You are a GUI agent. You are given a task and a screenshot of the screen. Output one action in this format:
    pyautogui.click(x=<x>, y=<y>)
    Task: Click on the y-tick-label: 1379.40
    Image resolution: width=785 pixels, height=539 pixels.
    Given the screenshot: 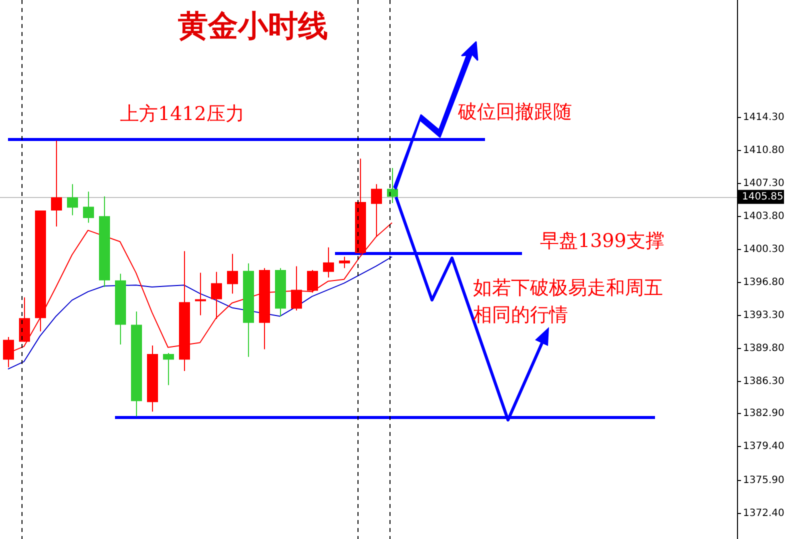 What is the action you would take?
    pyautogui.click(x=763, y=446)
    